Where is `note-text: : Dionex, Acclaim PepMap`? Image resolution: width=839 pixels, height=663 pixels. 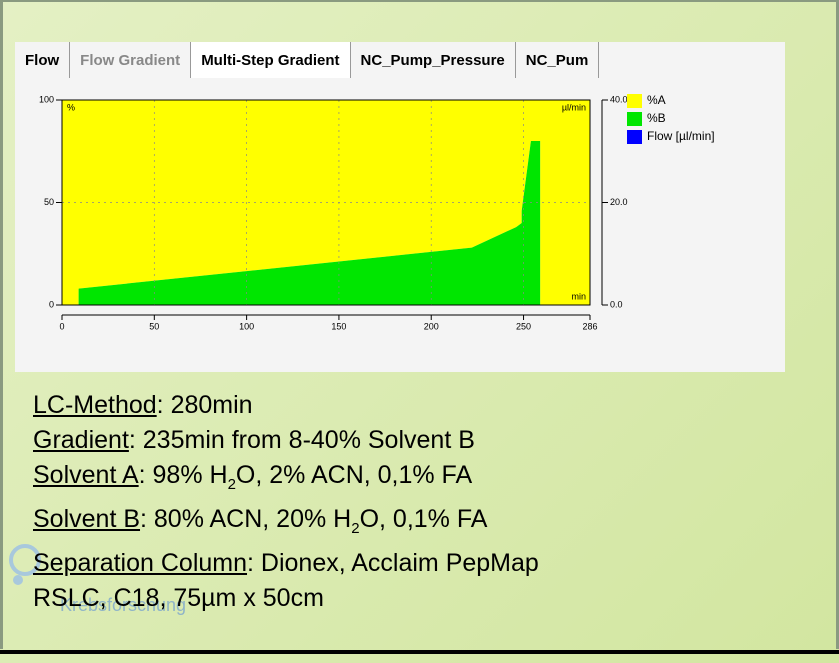 note-text: : Dionex, Acclaim PepMap is located at coordinates (393, 563).